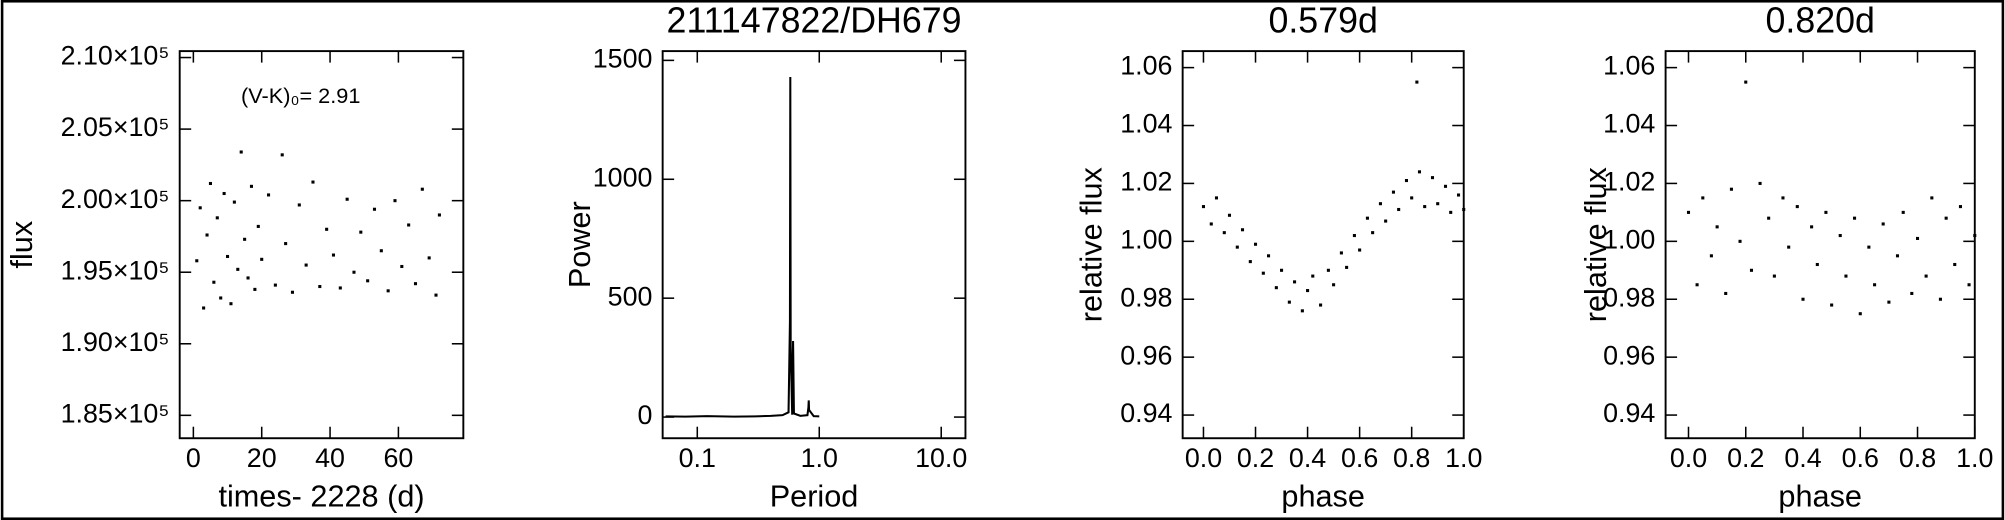 The width and height of the screenshot is (2005, 520). Describe the element at coordinates (630, 296) in the screenshot. I see `y-tick-label: 500` at that location.